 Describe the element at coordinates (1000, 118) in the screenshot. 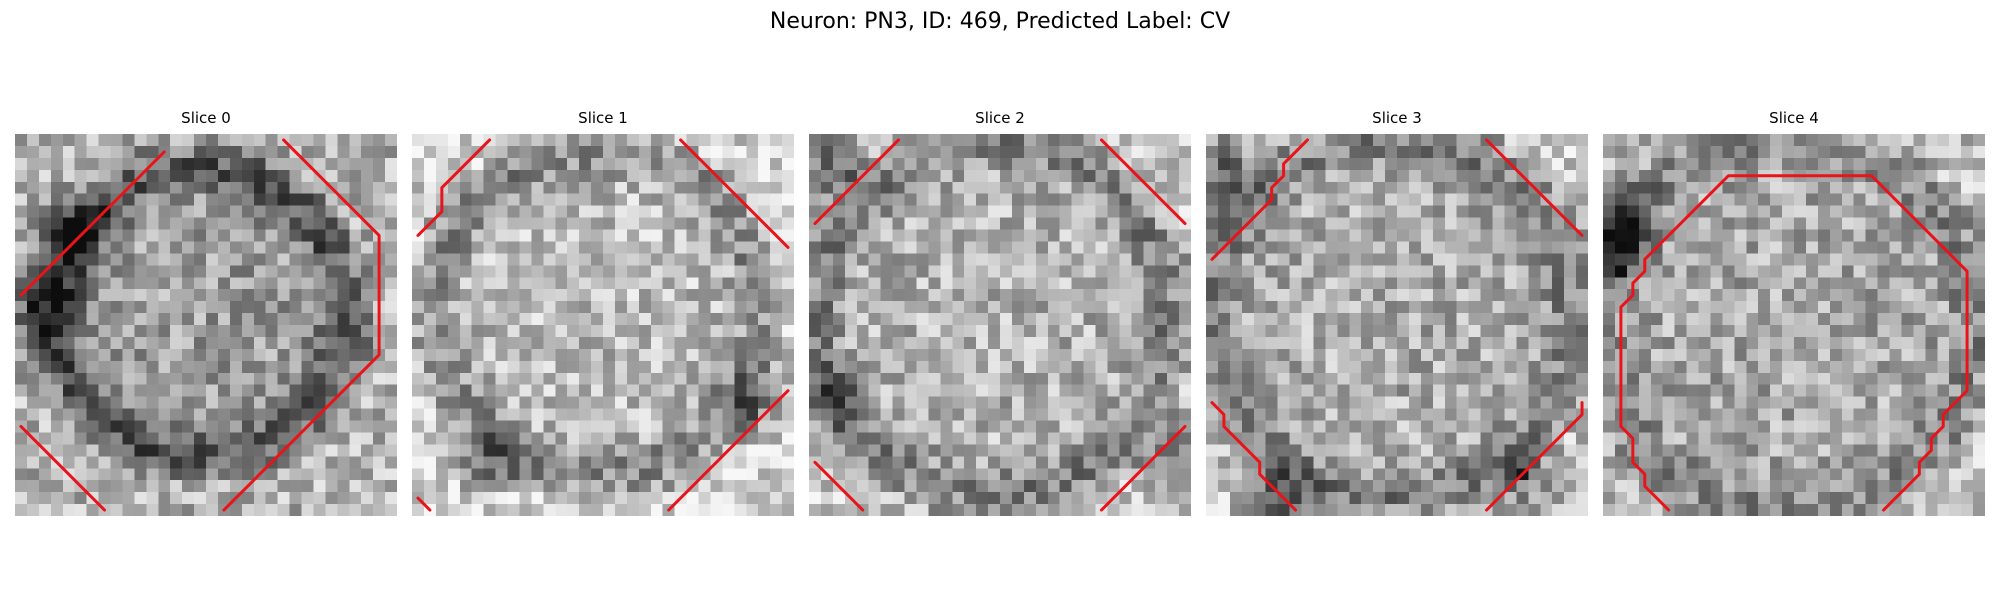

I see `slice-title: Slice 2` at that location.